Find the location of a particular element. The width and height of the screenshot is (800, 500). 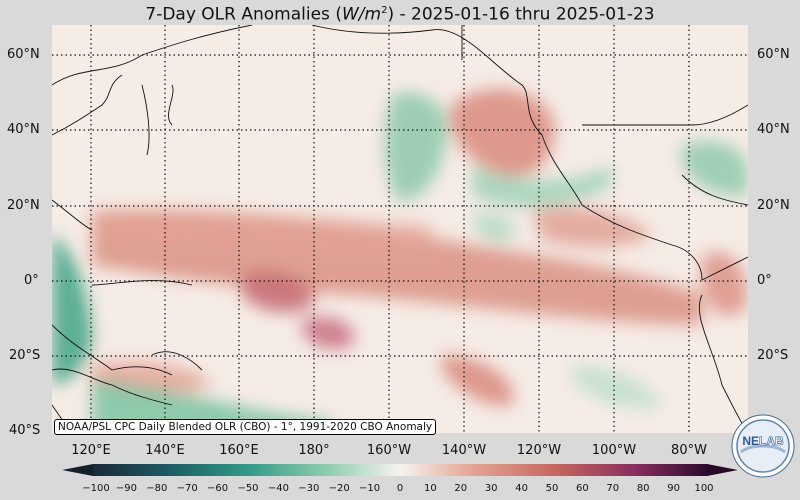

colorbar-tick-label: −30 is located at coordinates (309, 488).